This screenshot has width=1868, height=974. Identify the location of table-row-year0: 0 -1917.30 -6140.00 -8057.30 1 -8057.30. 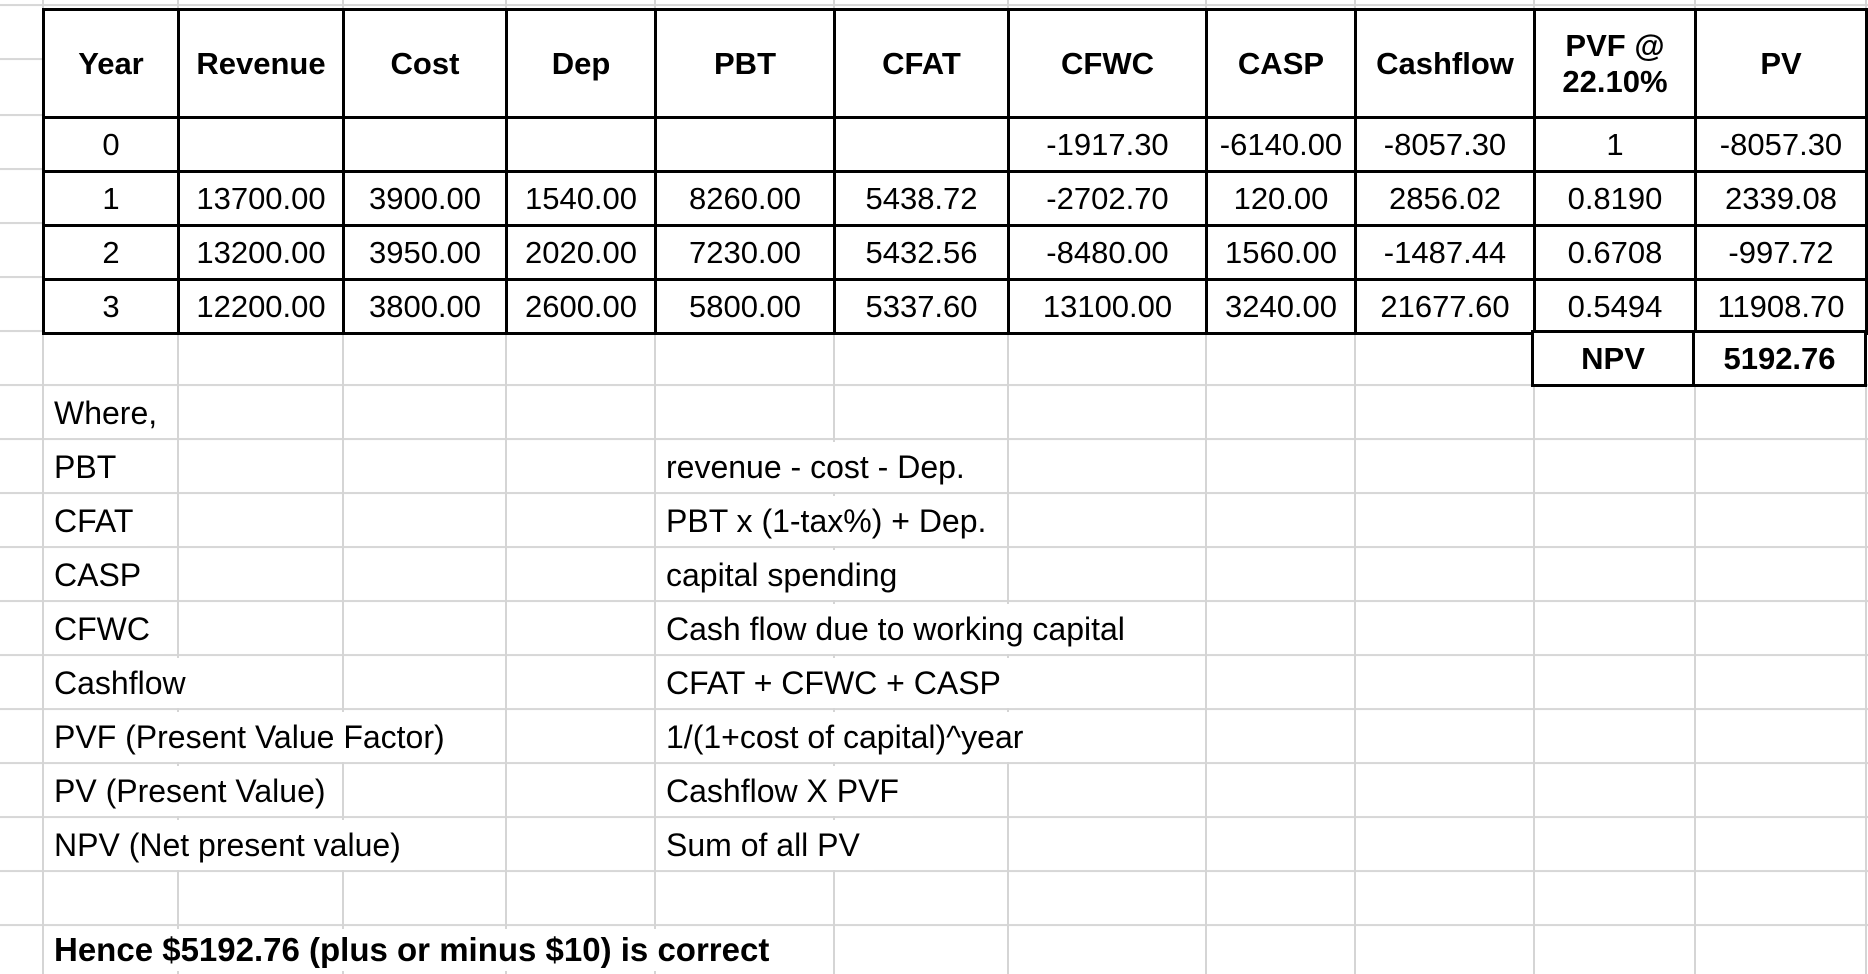
(955, 144).